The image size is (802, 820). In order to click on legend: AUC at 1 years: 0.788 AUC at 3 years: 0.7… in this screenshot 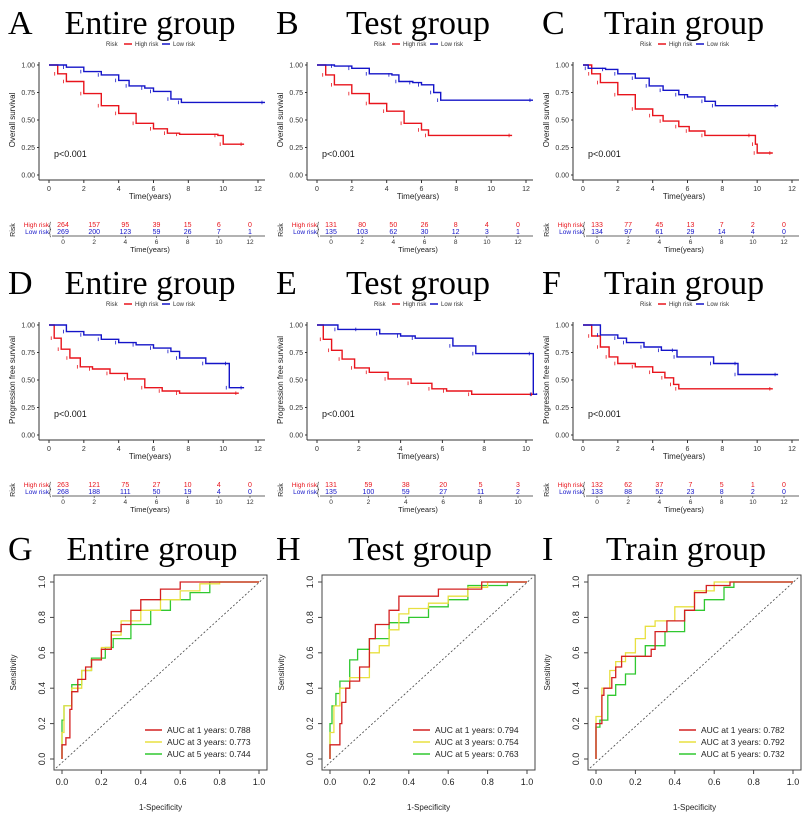, I will do `click(198, 742)`.